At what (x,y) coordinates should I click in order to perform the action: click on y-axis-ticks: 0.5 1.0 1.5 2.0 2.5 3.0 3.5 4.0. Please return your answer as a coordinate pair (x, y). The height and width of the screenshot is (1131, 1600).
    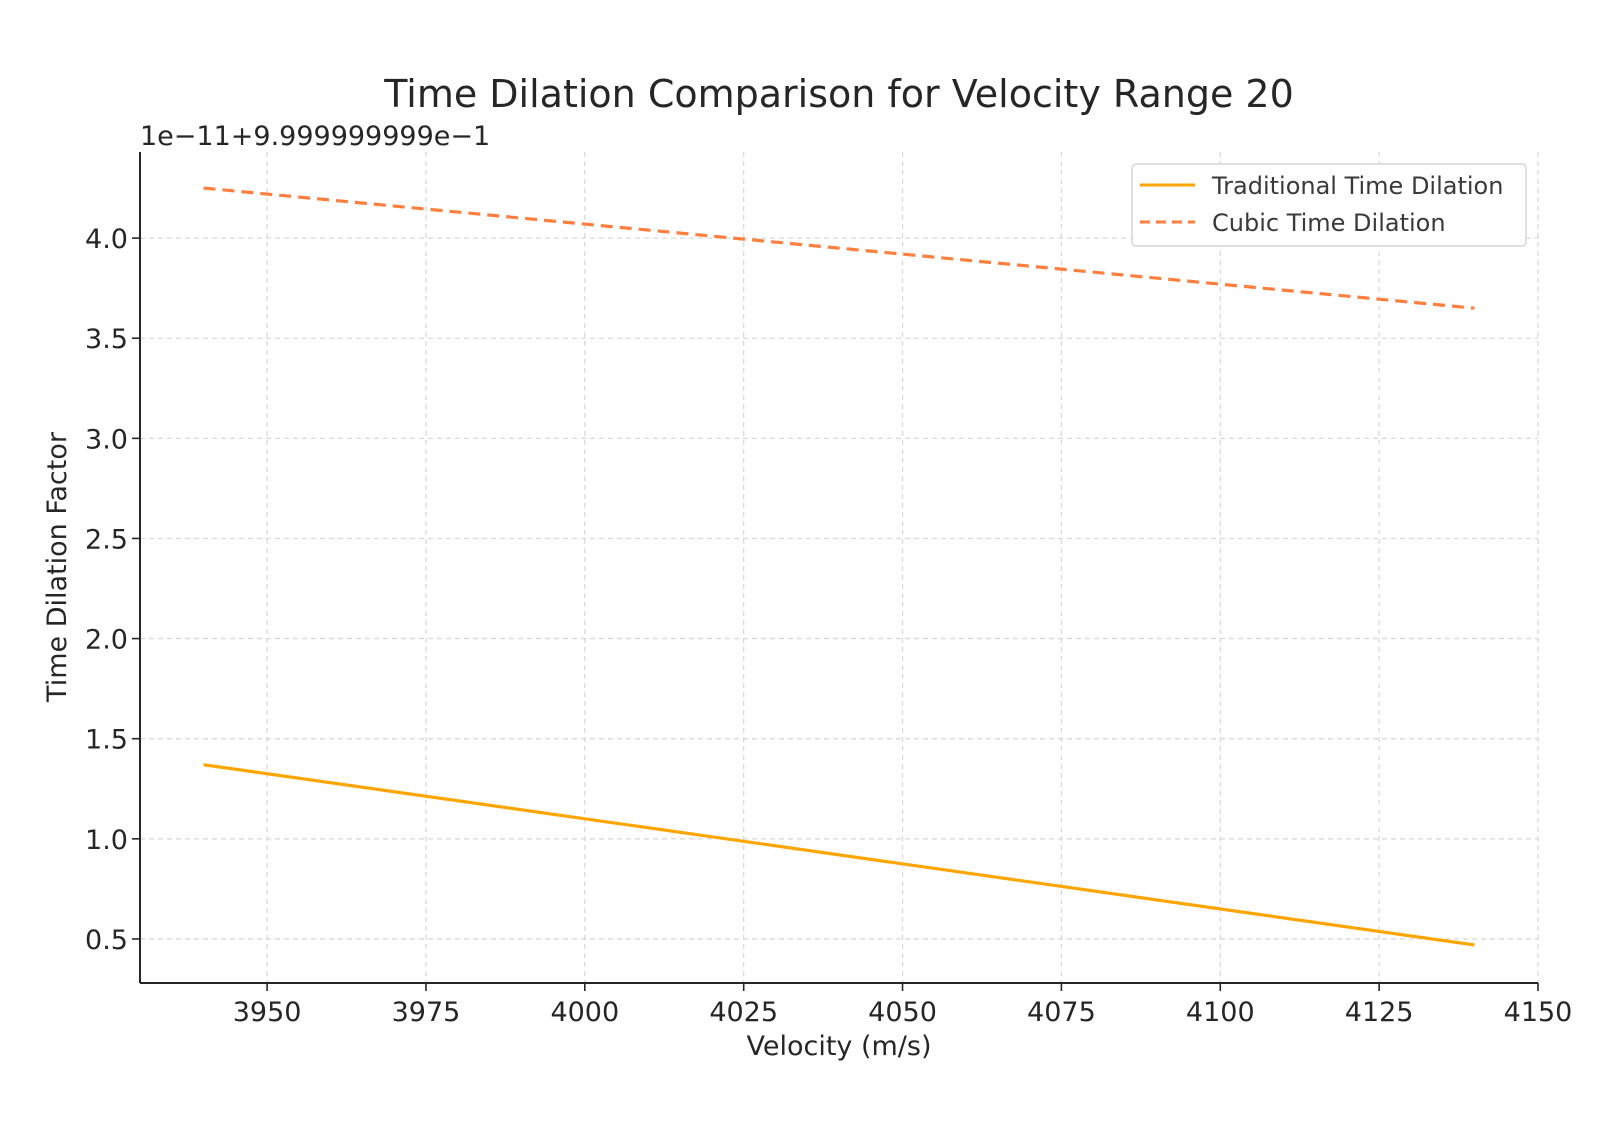
    Looking at the image, I should click on (112, 590).